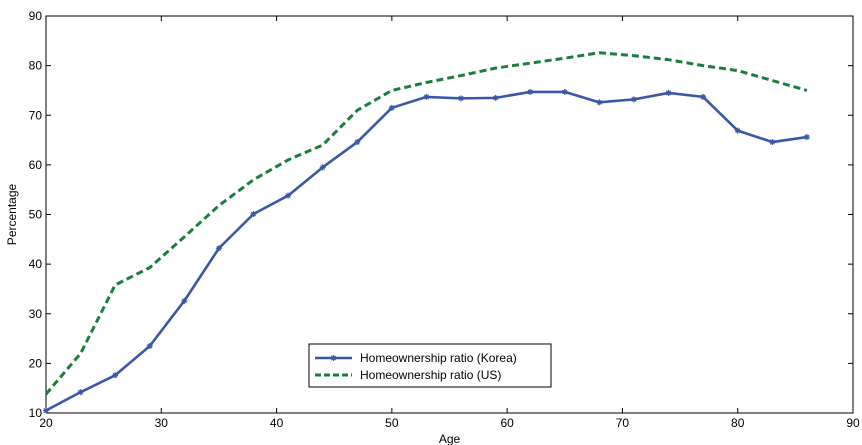  What do you see at coordinates (333, 358) in the screenshot?
I see `legend-marker-korea` at bounding box center [333, 358].